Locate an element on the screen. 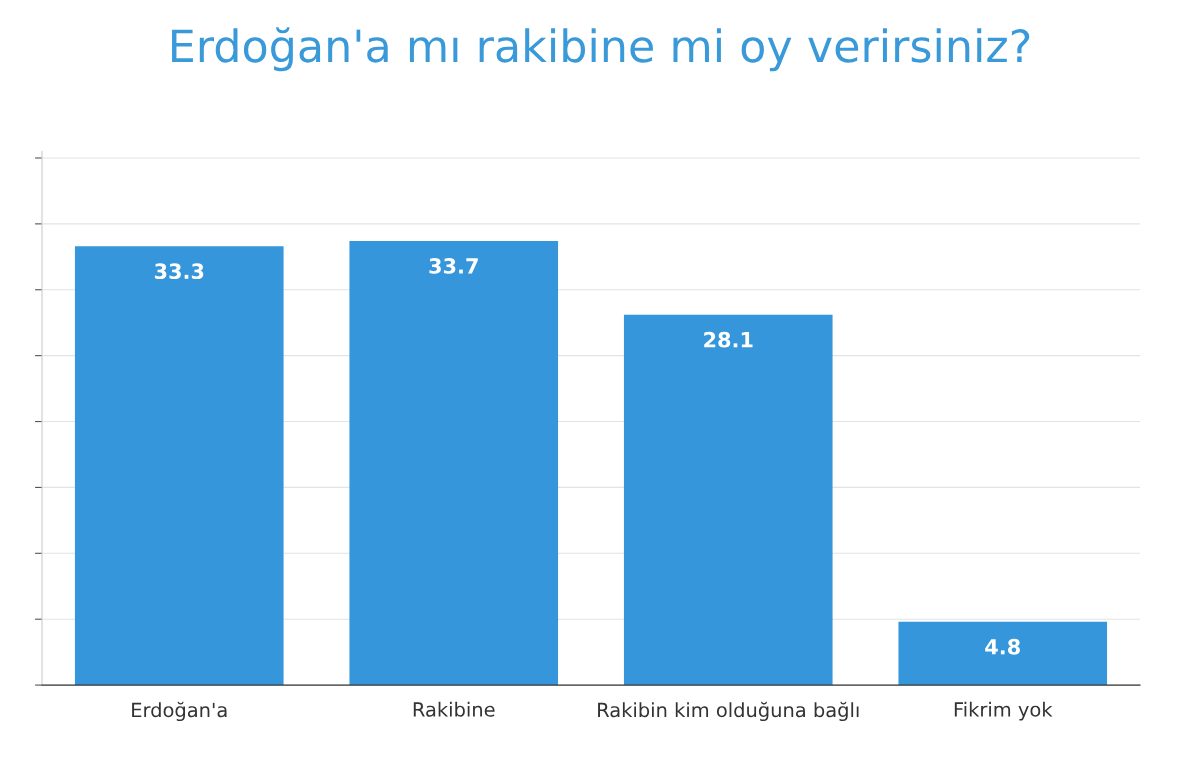 The width and height of the screenshot is (1200, 757). x-tick-label: Rakibin kim olduğuna bağlı is located at coordinates (728, 711).